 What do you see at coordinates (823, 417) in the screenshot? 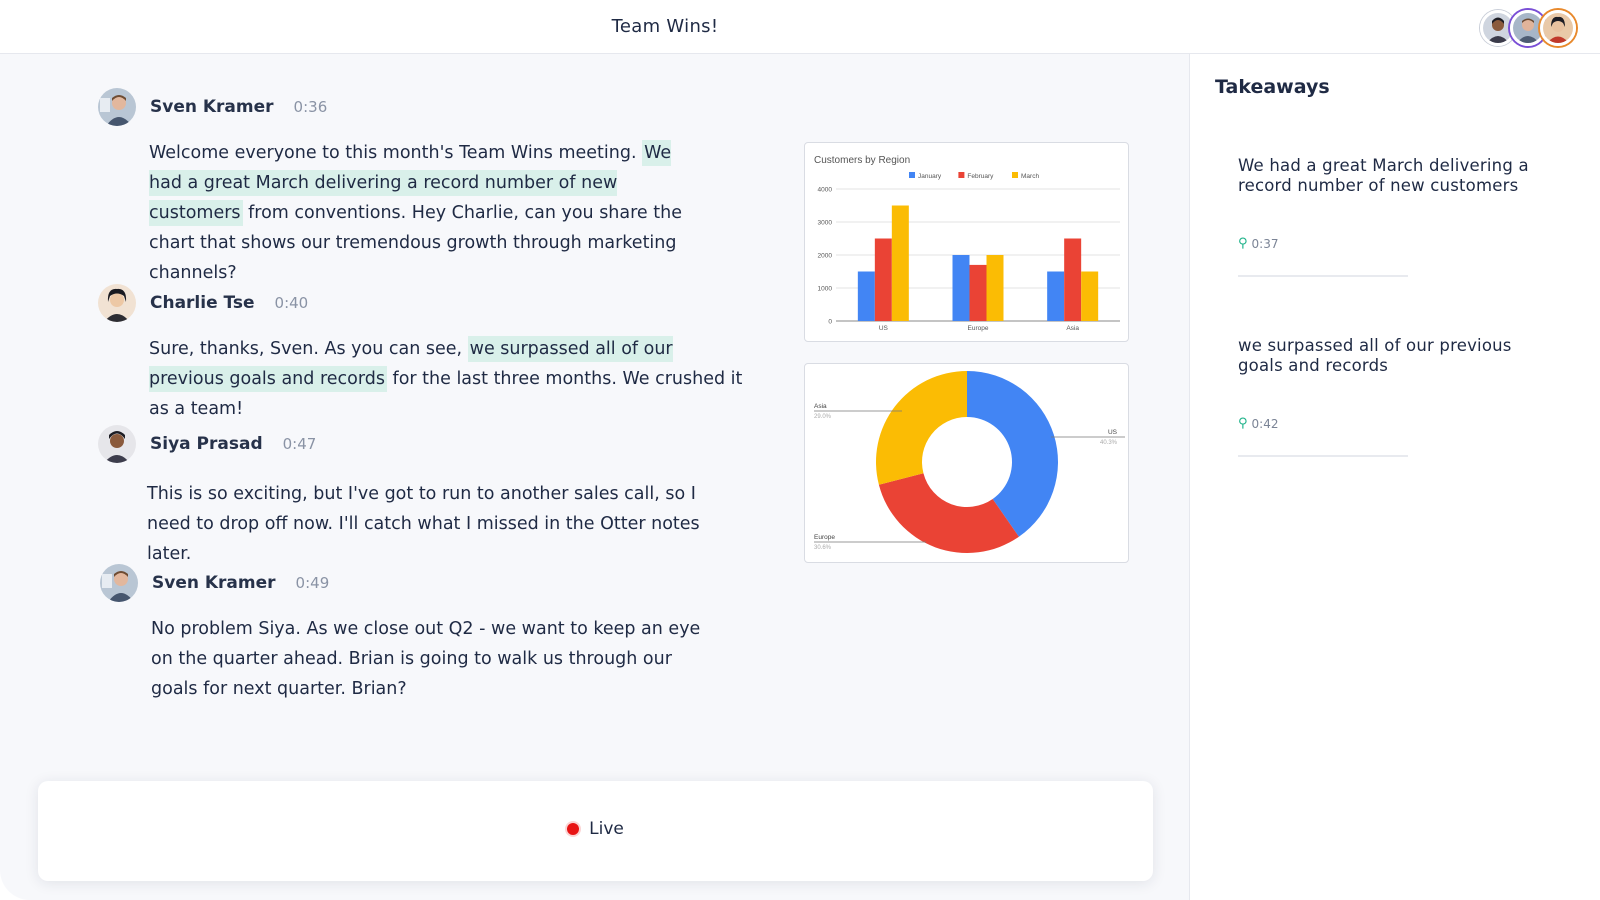
I see `slice-percent: 29.0%` at bounding box center [823, 417].